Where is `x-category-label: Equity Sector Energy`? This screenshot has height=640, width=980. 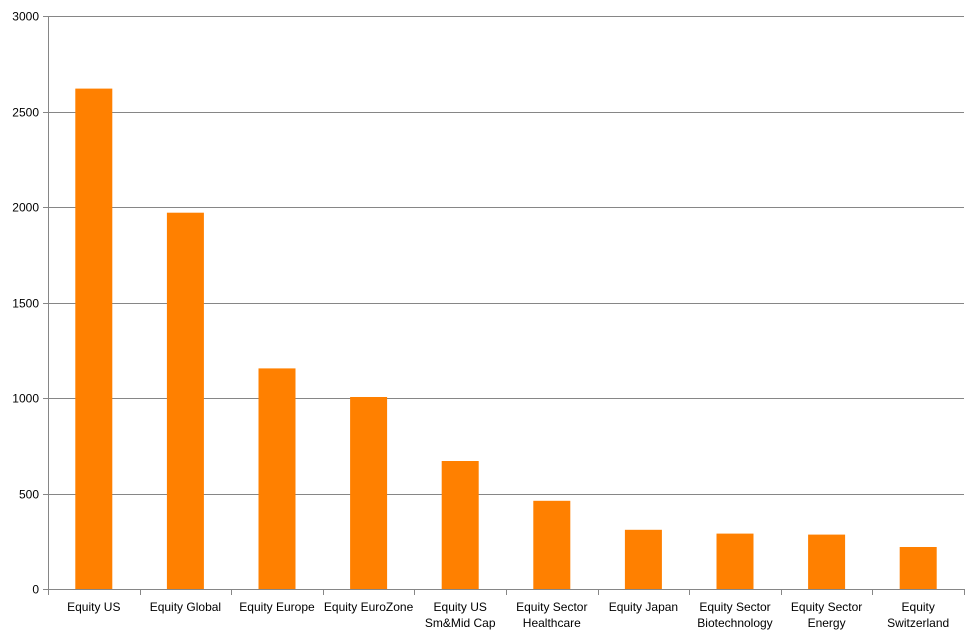 x-category-label: Equity Sector Energy is located at coordinates (826, 615).